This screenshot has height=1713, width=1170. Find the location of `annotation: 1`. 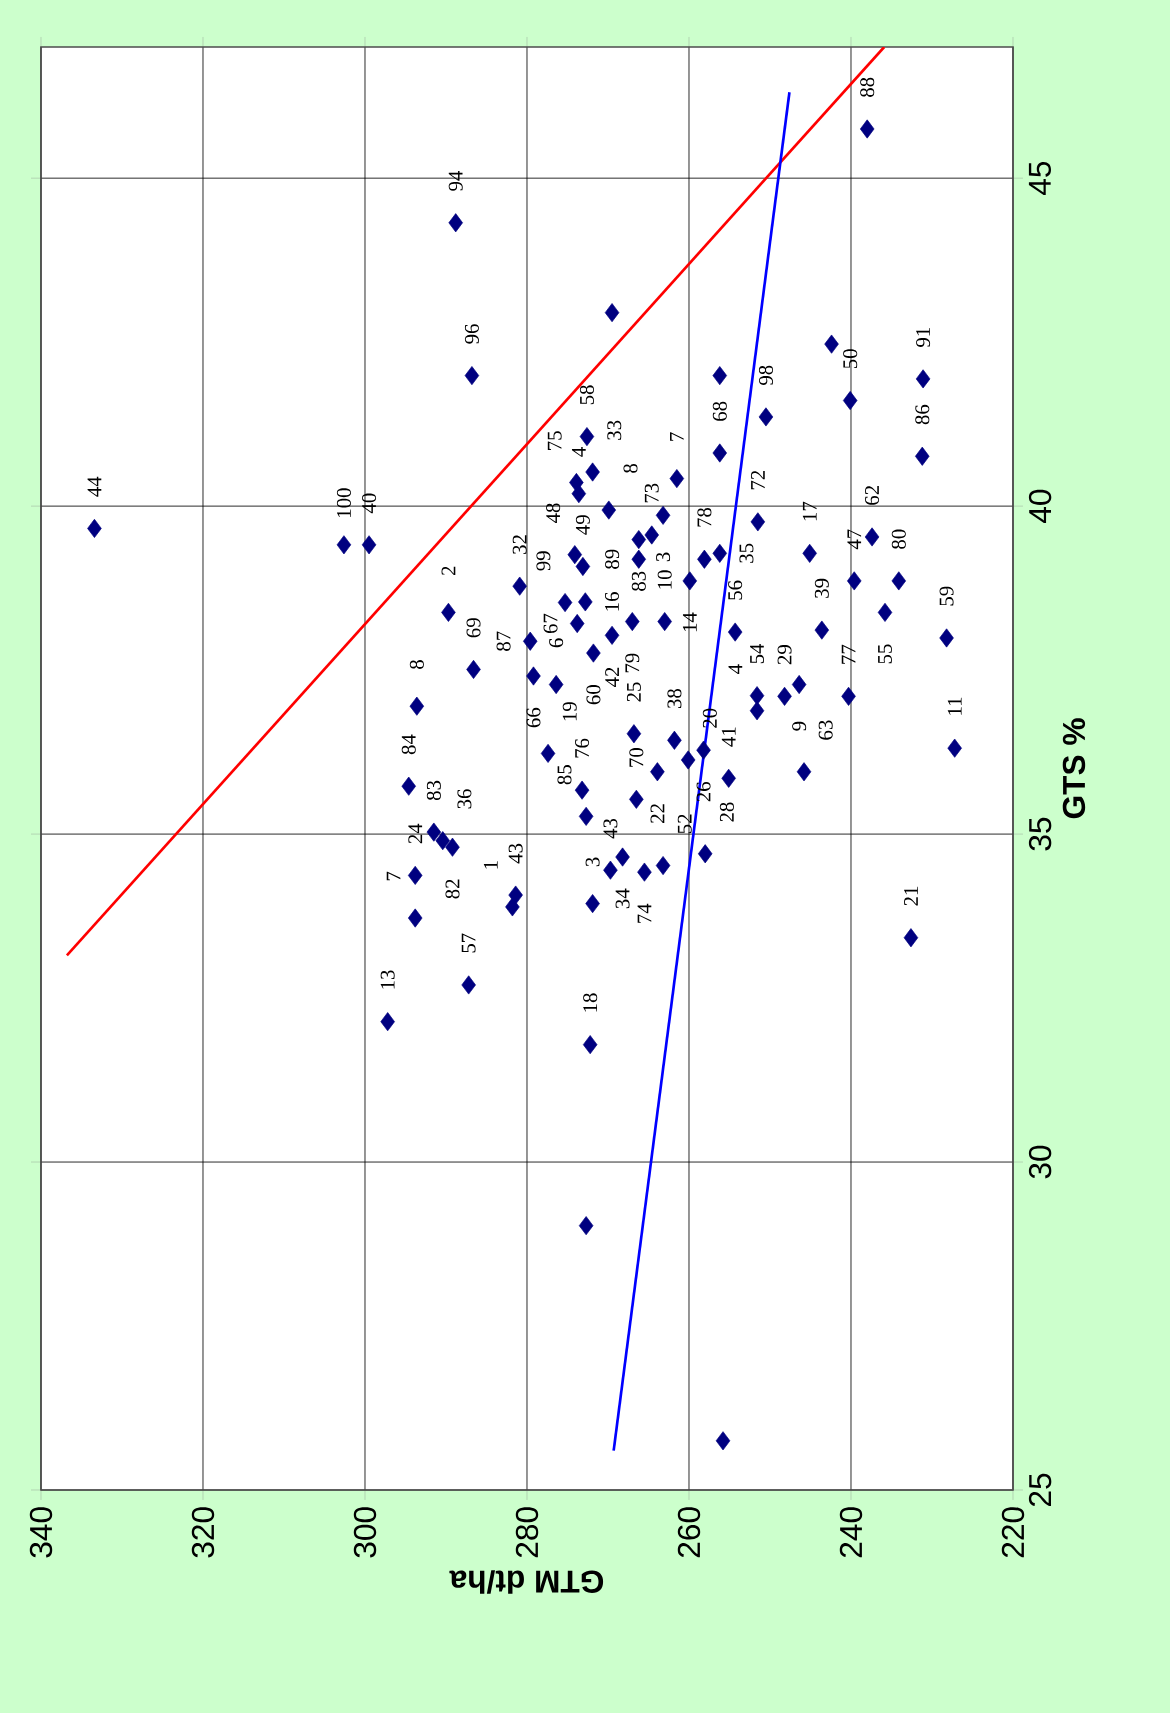

annotation: 1 is located at coordinates (490, 865).